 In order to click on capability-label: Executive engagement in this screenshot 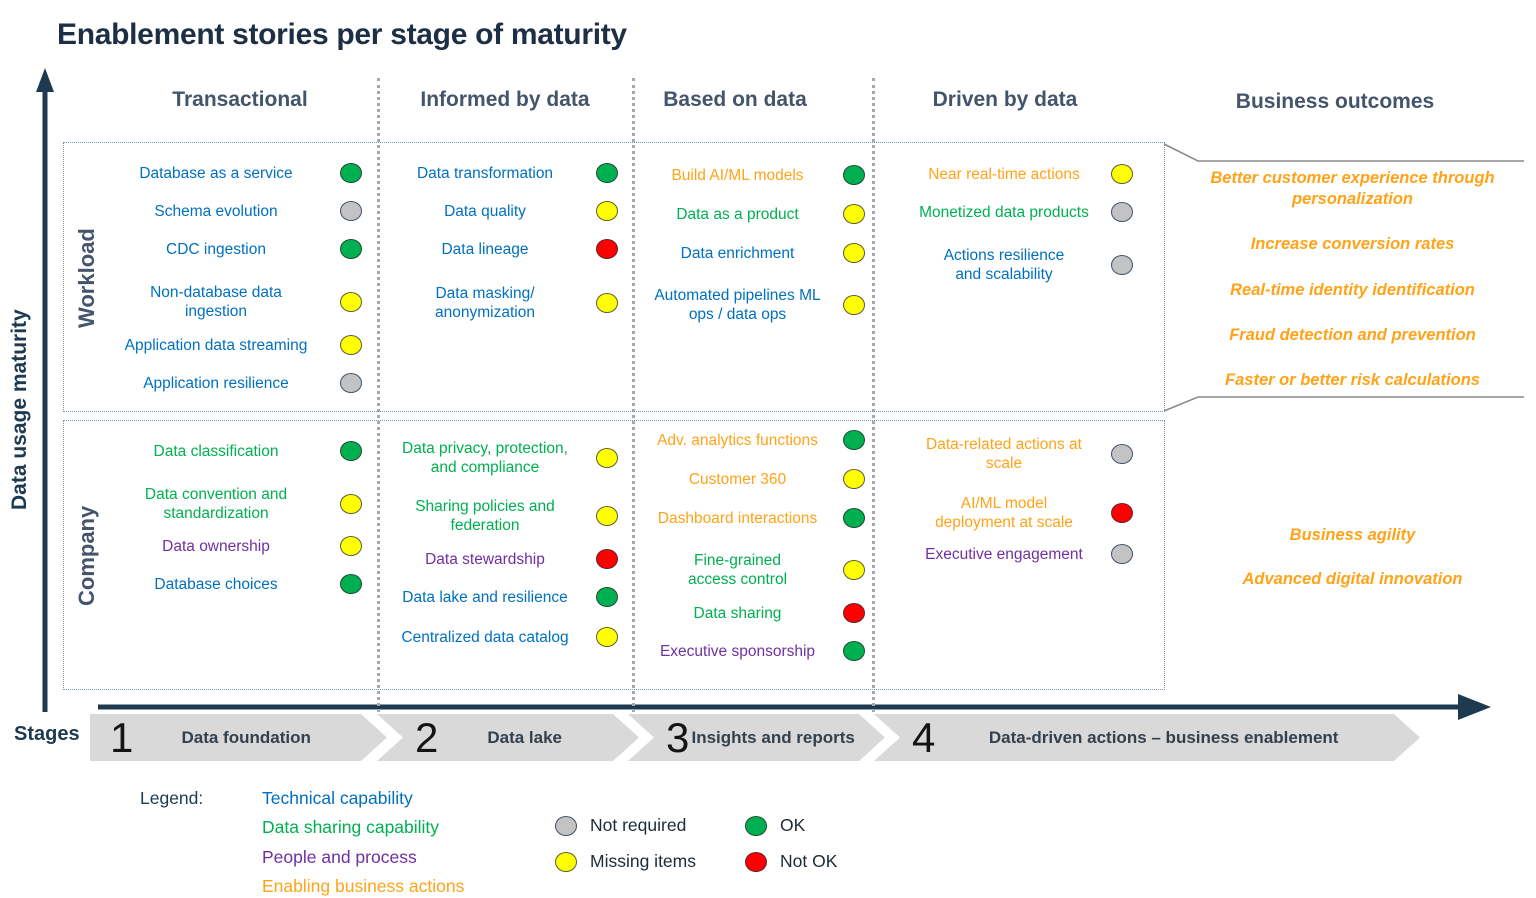, I will do `click(1004, 554)`.